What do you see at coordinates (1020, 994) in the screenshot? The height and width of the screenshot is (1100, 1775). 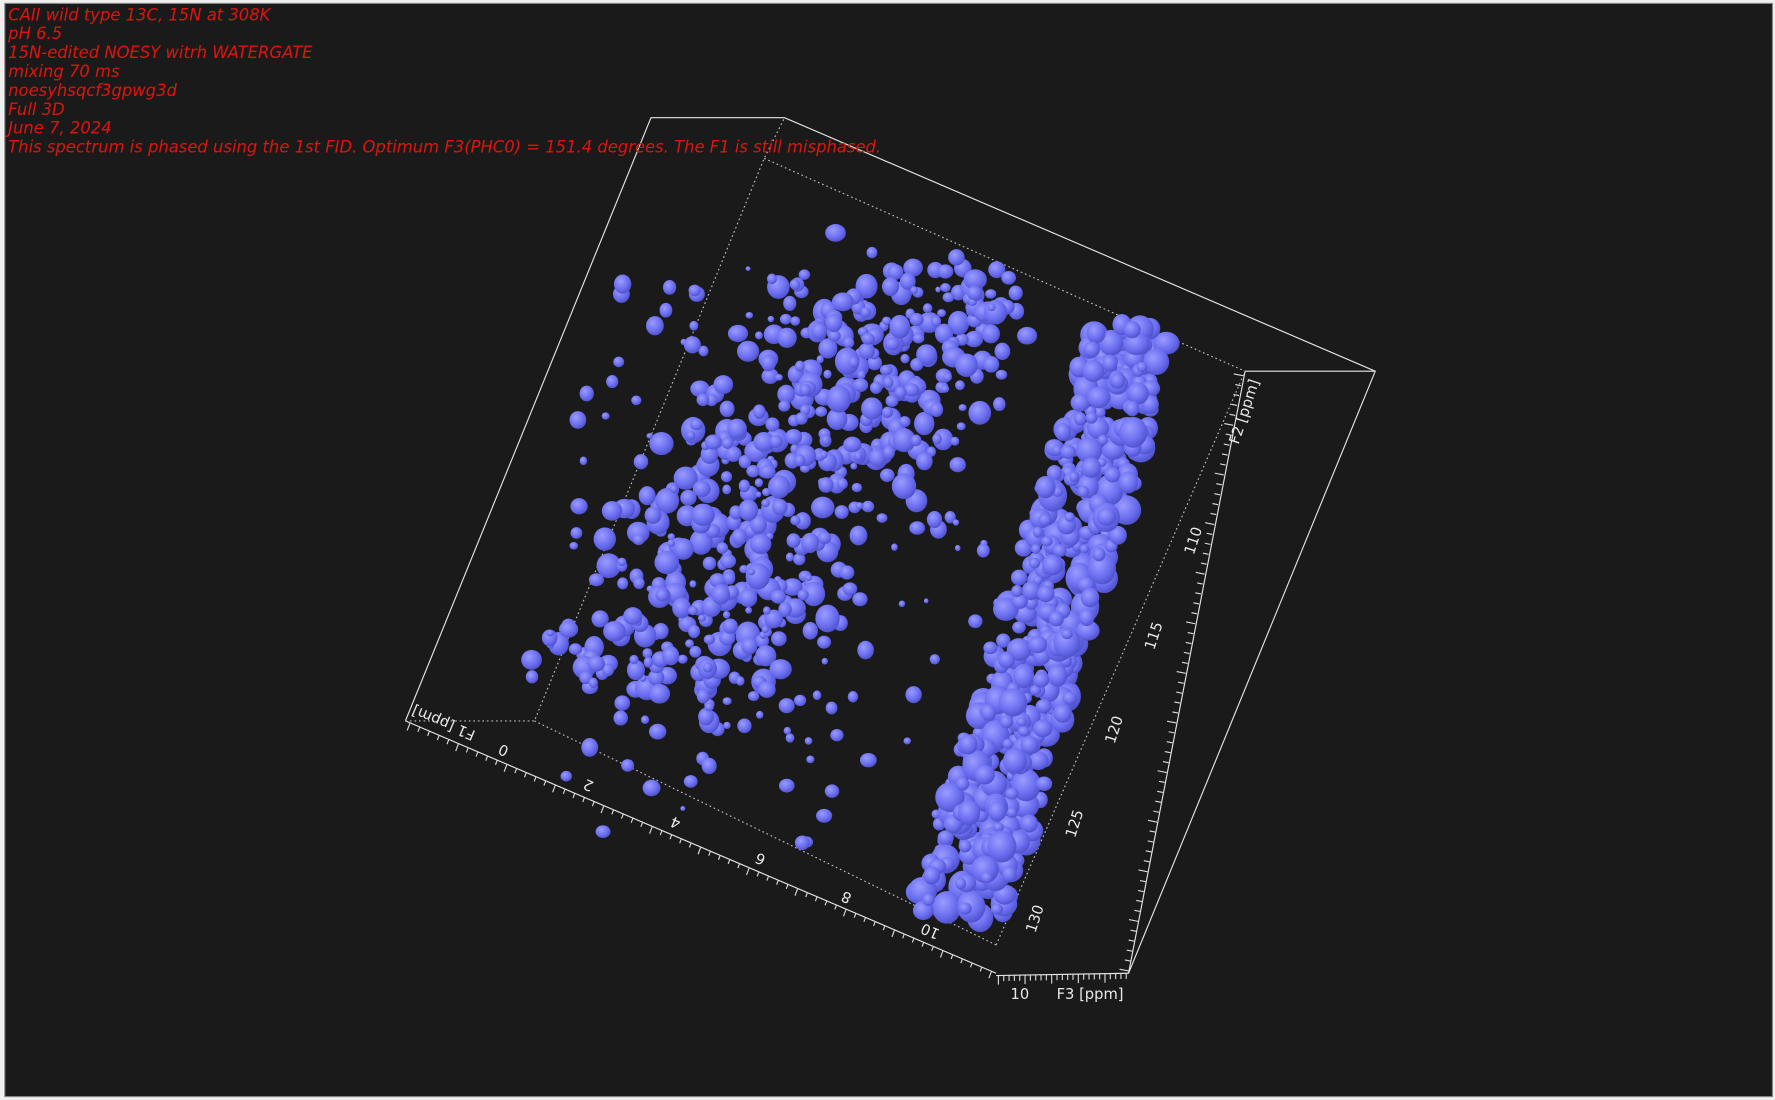 I see `tick-label: 10` at bounding box center [1020, 994].